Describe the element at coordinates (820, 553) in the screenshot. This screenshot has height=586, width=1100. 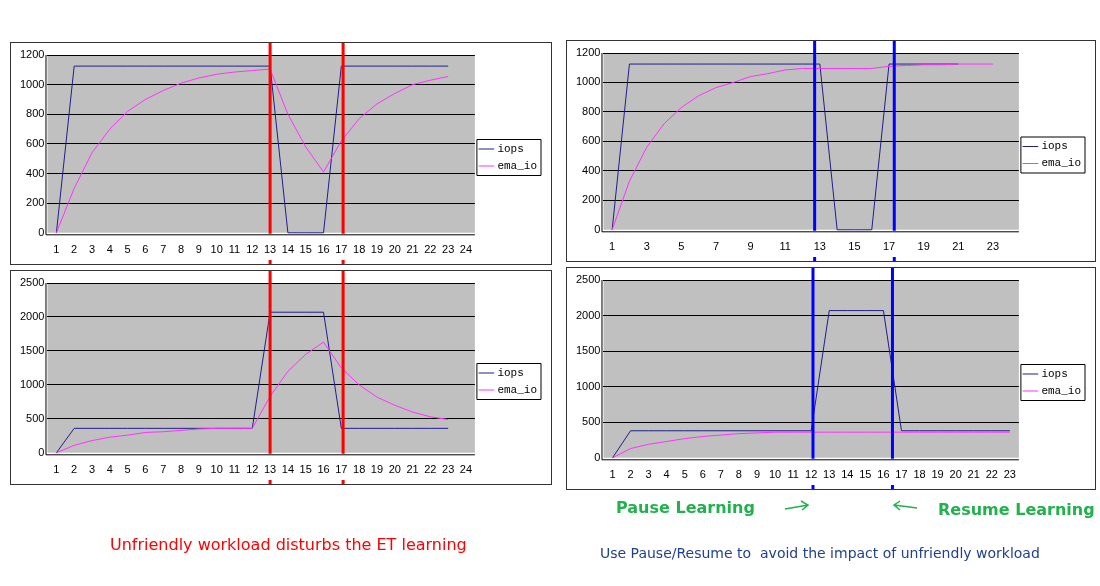
I see `text: Use Pause/Resume to avoid the impact of unfriendly workload` at that location.